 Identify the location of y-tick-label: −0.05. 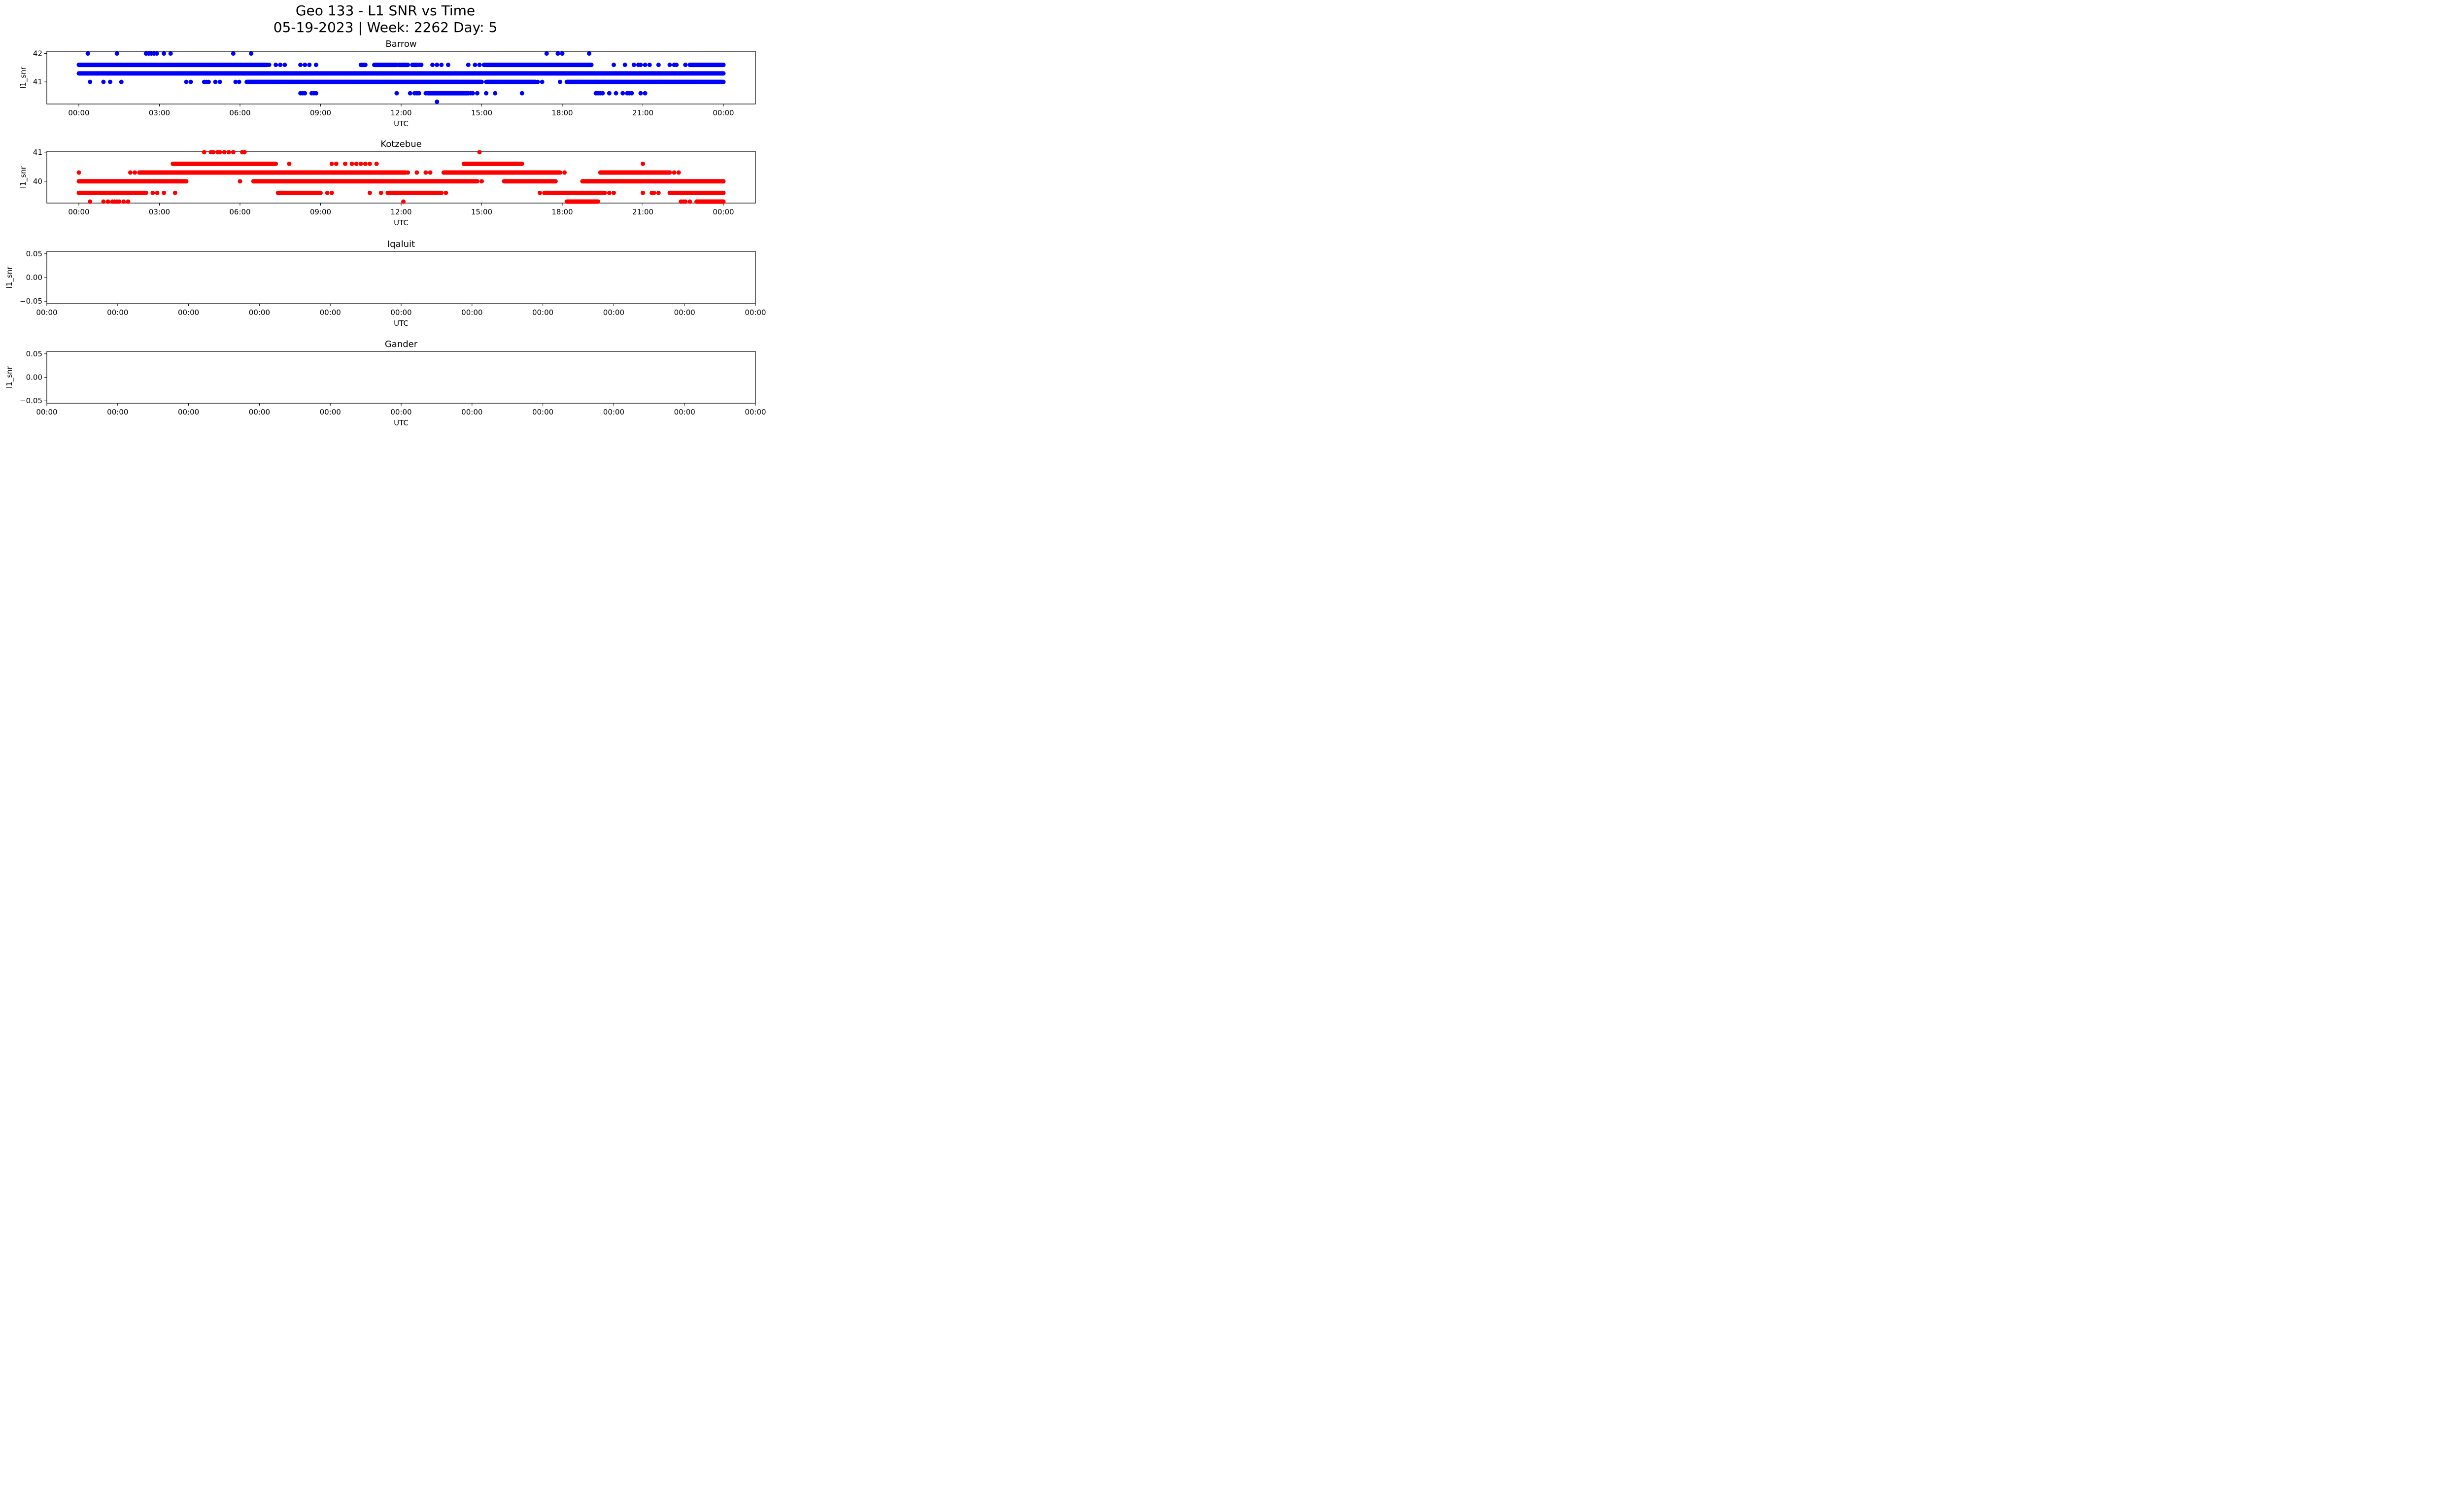
(31, 400).